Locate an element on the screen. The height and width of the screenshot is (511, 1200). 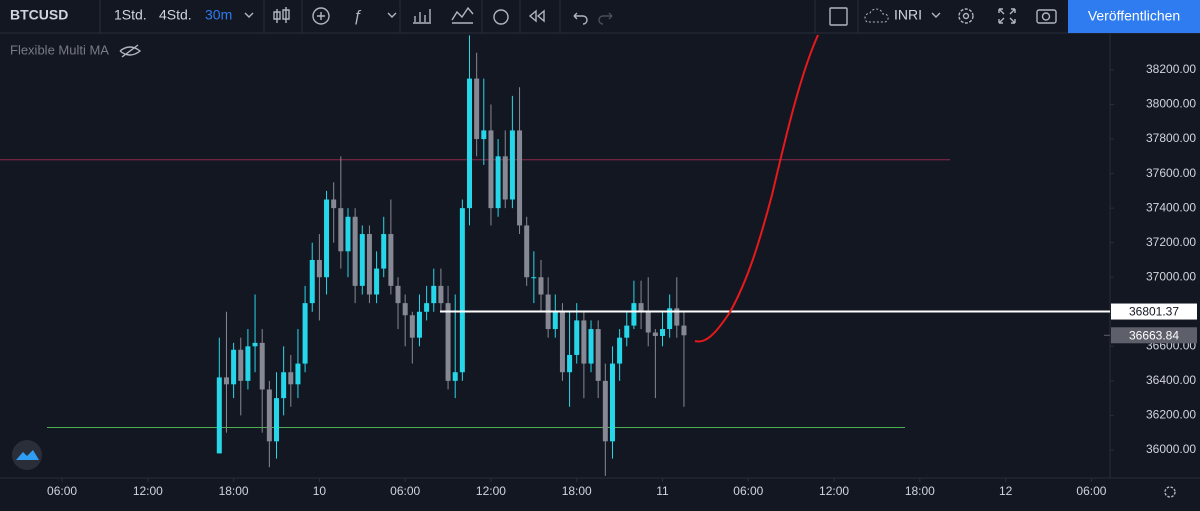
redo-icon is located at coordinates (605, 18).